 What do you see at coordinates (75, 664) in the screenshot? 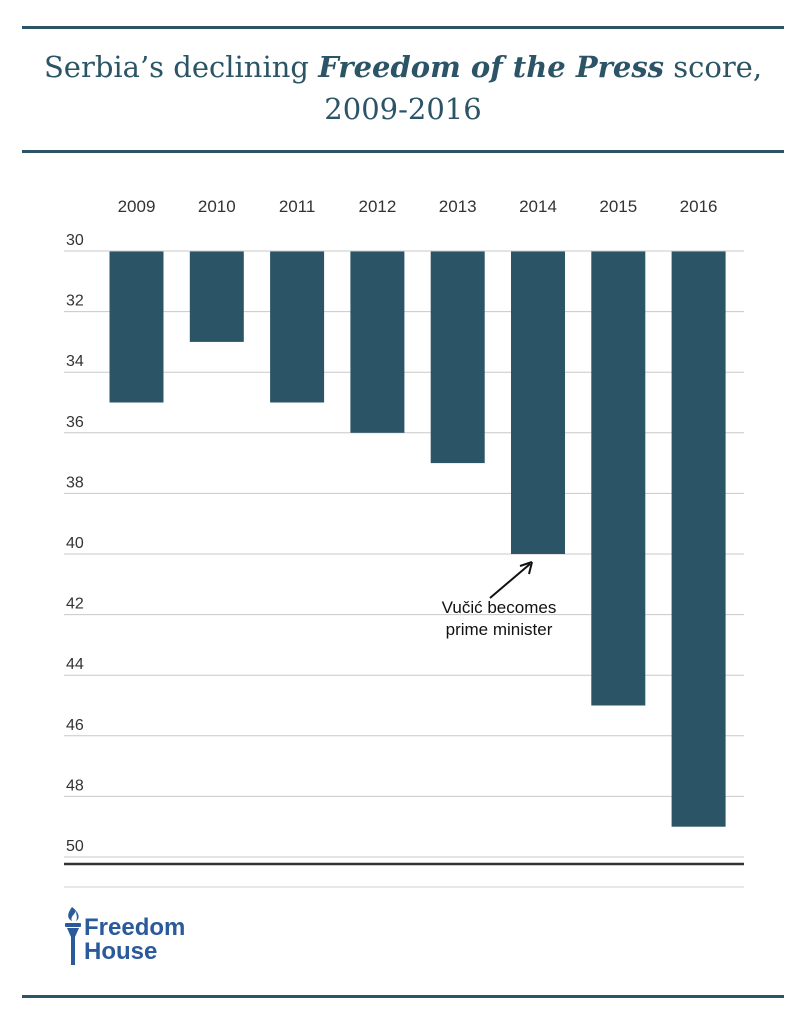
I see `y-tick-label: 44` at bounding box center [75, 664].